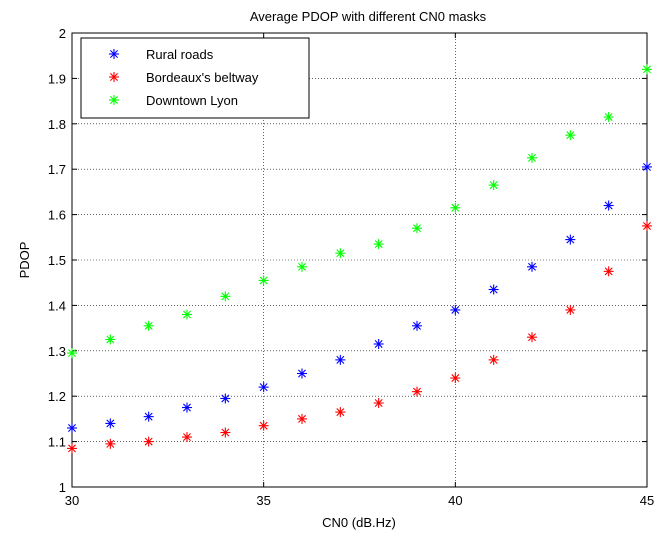 The width and height of the screenshot is (668, 535). I want to click on legend-label: Bordeaux's beltway, so click(202, 77).